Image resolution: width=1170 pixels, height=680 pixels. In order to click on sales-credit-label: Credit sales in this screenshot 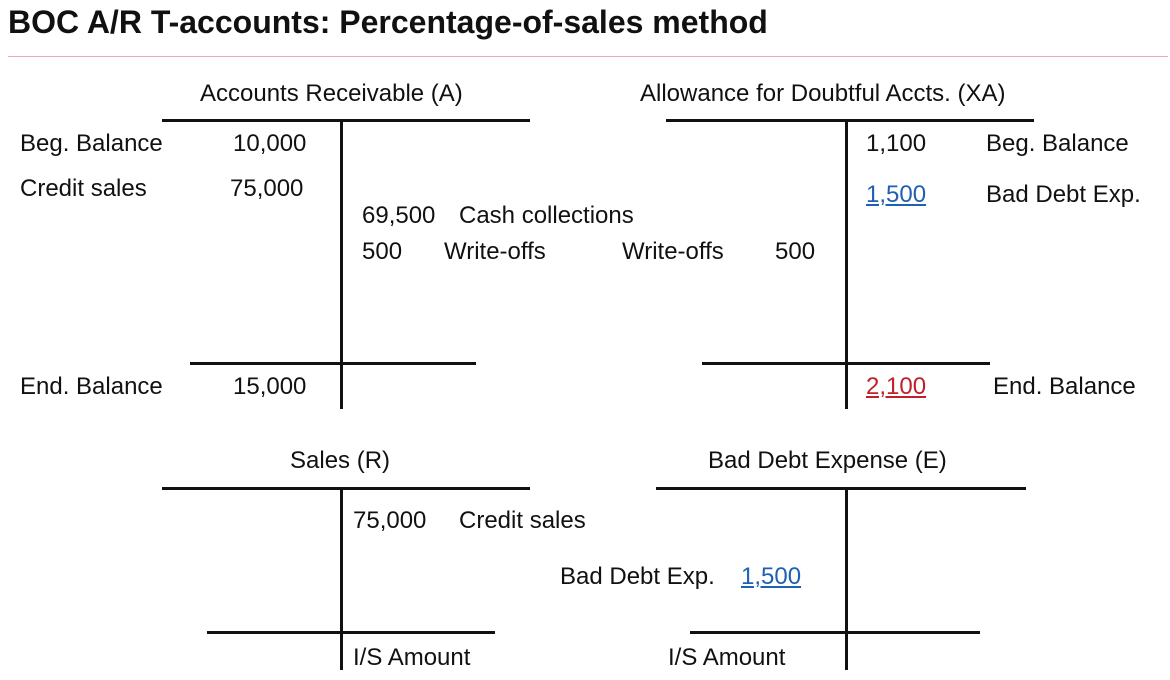, I will do `click(522, 520)`.